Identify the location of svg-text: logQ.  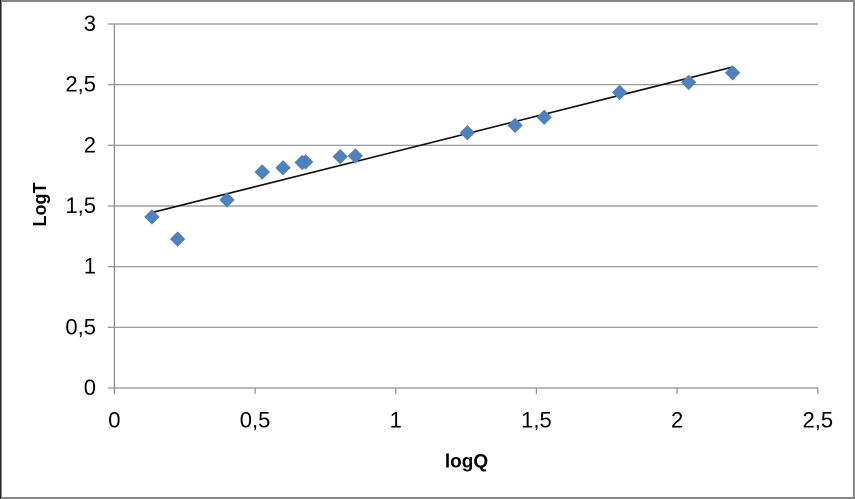
(466, 462).